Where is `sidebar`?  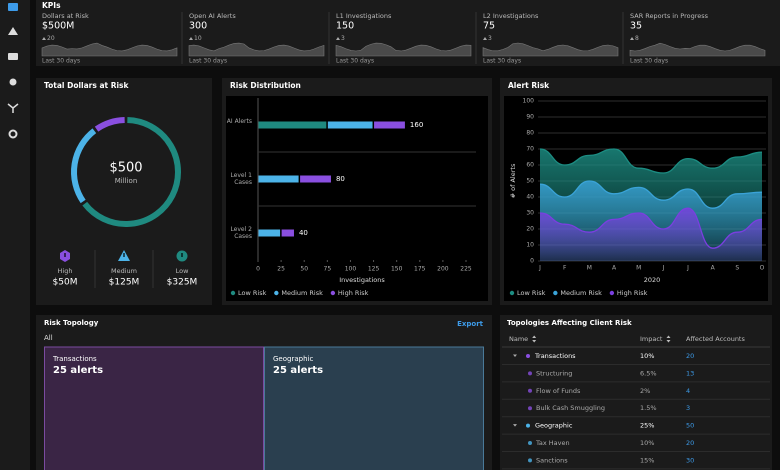 sidebar is located at coordinates (15, 235).